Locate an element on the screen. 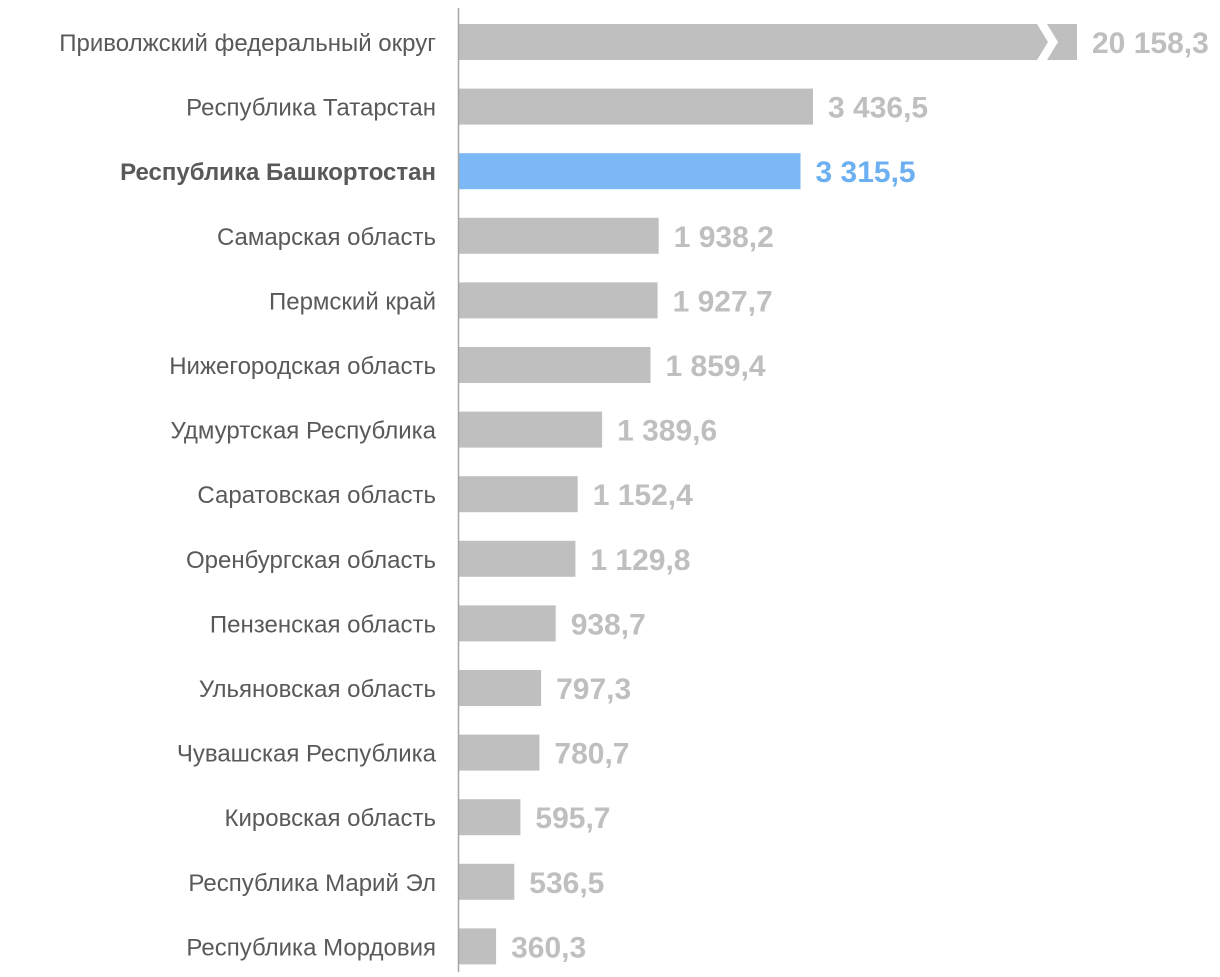 The height and width of the screenshot is (977, 1220). value-label: 595,7 is located at coordinates (572, 818).